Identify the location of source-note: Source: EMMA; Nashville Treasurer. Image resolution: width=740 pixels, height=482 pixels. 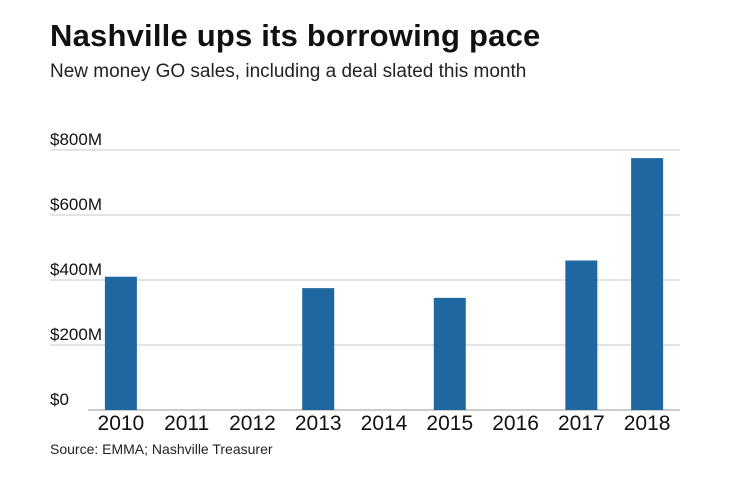
(161, 449).